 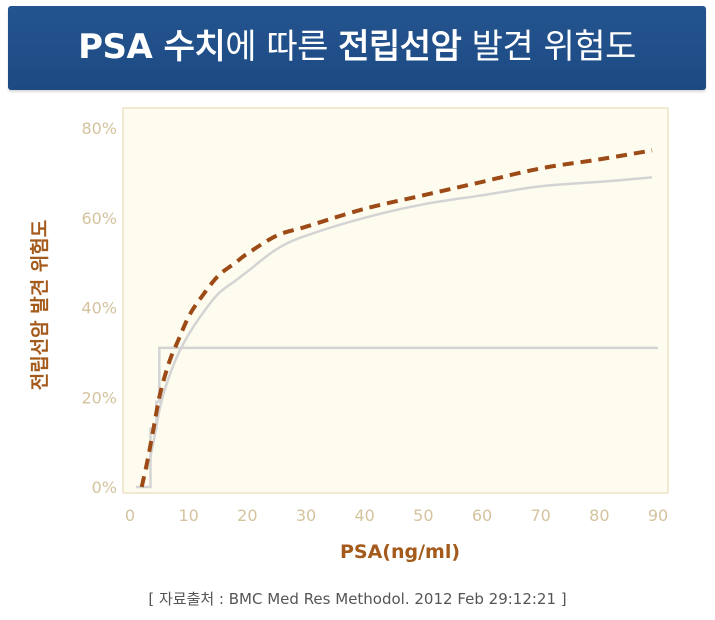 I want to click on x-tick-label: 60, so click(x=482, y=515).